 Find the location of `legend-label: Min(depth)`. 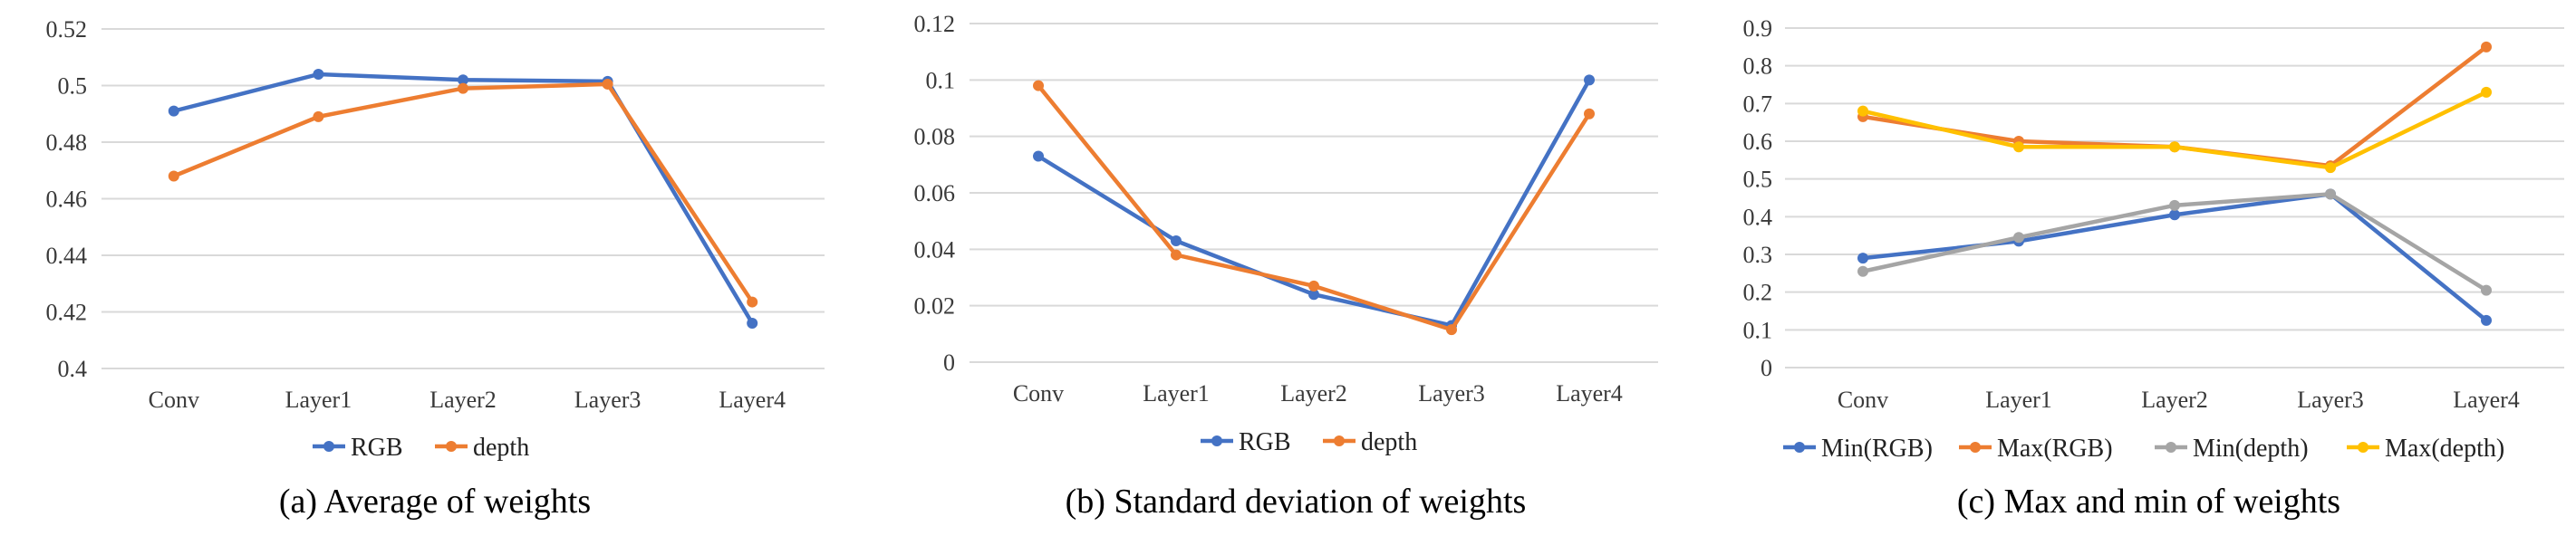

legend-label: Min(depth) is located at coordinates (2251, 449).